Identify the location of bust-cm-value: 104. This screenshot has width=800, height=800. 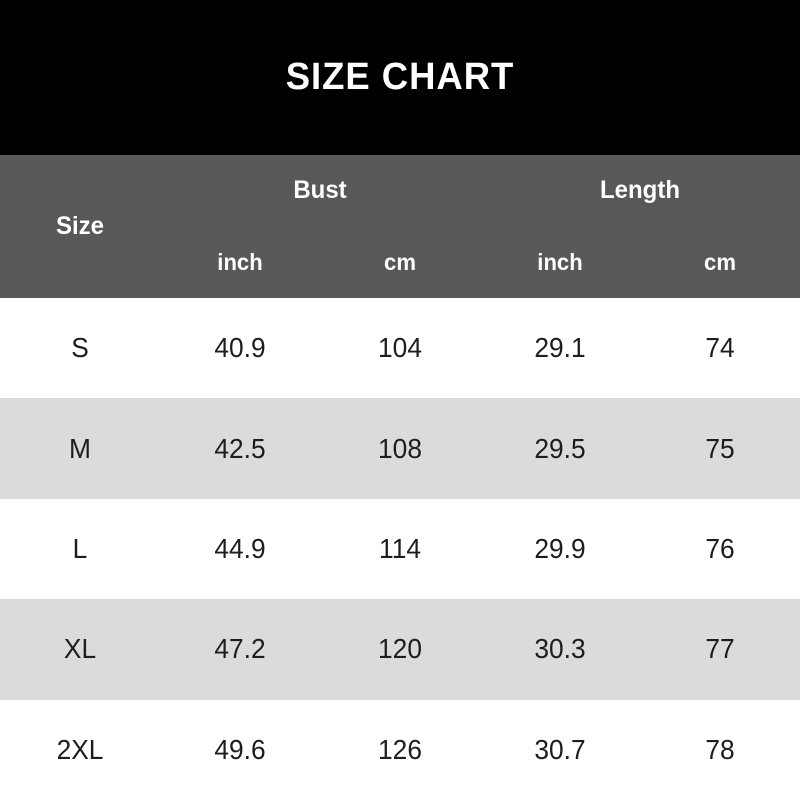
(400, 348).